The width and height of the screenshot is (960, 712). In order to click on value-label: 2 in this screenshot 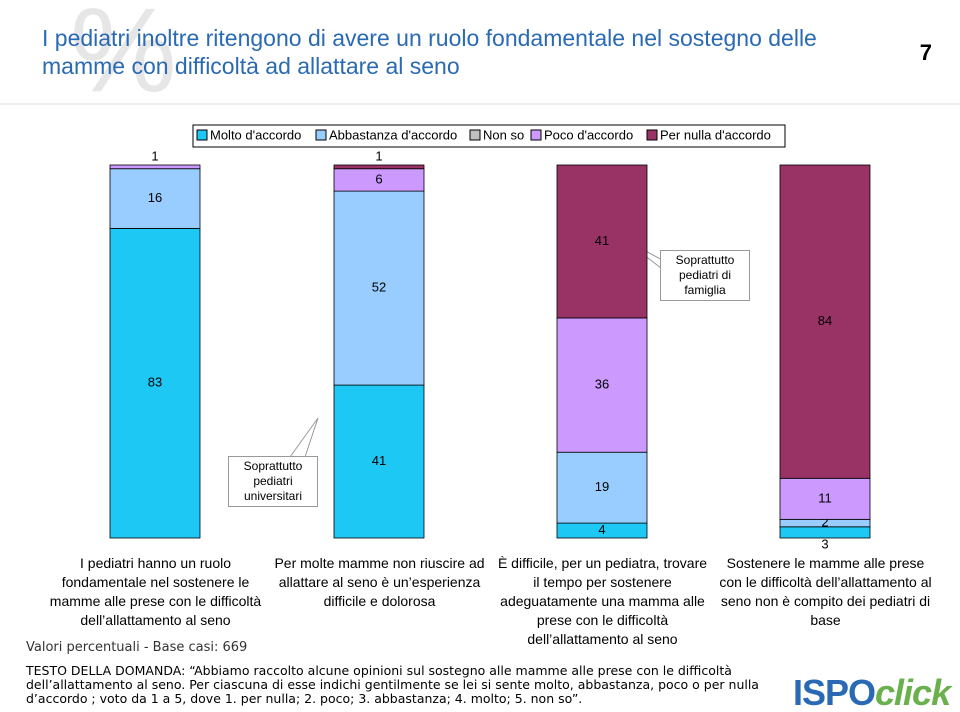, I will do `click(824, 522)`.